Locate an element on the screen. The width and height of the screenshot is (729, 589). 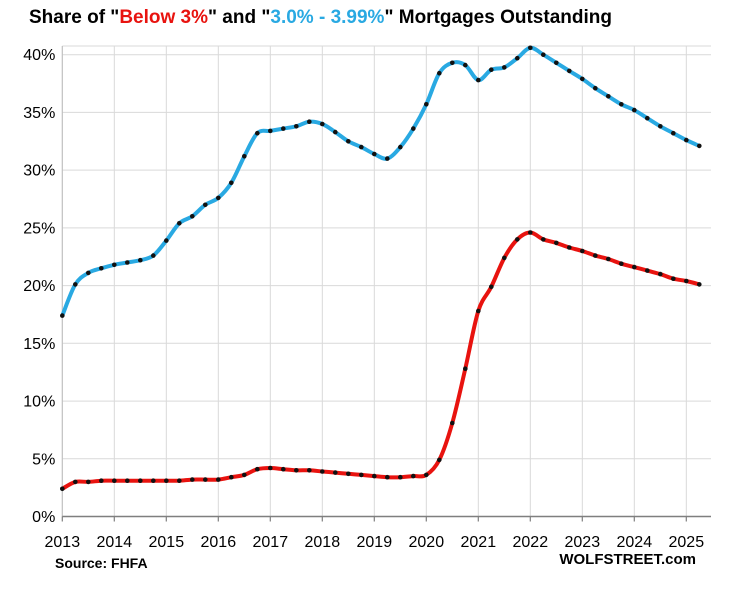
x-axis-tick-label: 2017 is located at coordinates (271, 542).